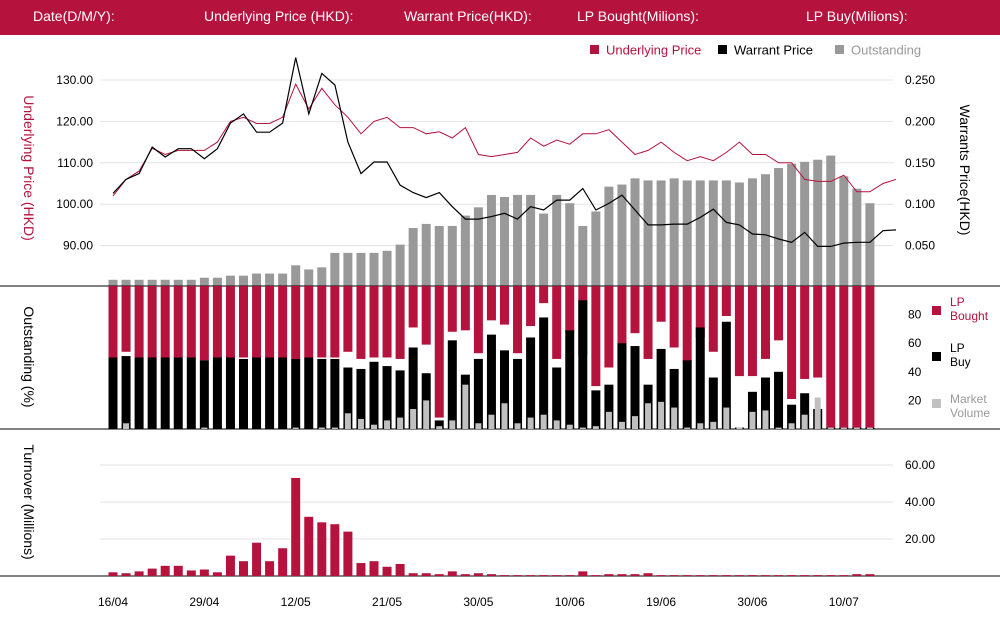 The height and width of the screenshot is (620, 1000). What do you see at coordinates (936, 310) in the screenshot?
I see `legend-lp-bought-swatch` at bounding box center [936, 310].